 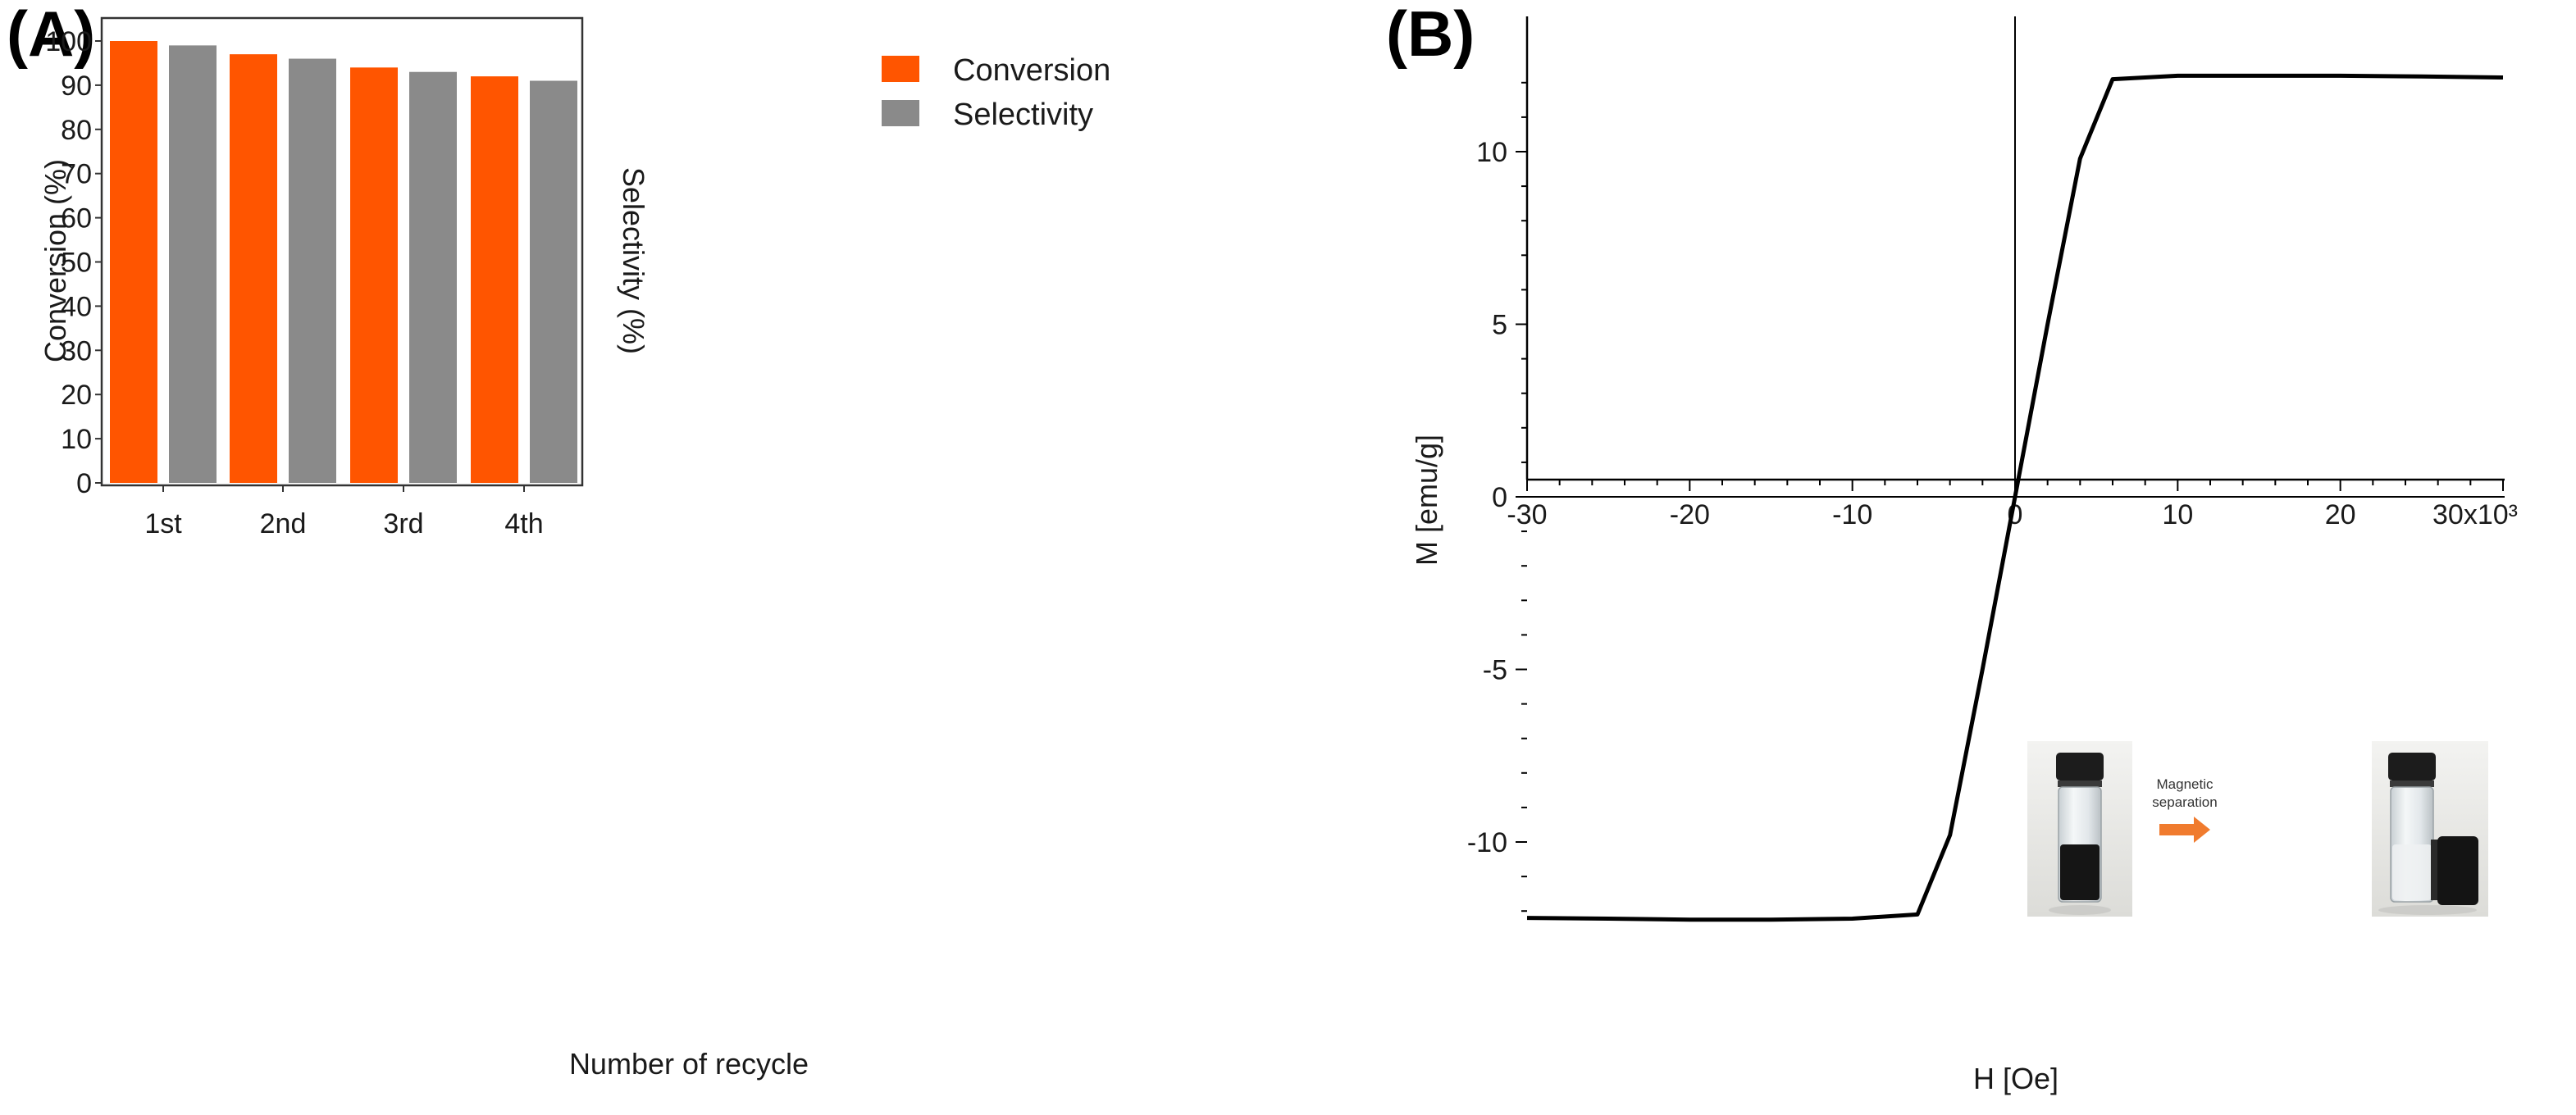 What do you see at coordinates (283, 523) in the screenshot?
I see `x-tick-label: 2nd` at bounding box center [283, 523].